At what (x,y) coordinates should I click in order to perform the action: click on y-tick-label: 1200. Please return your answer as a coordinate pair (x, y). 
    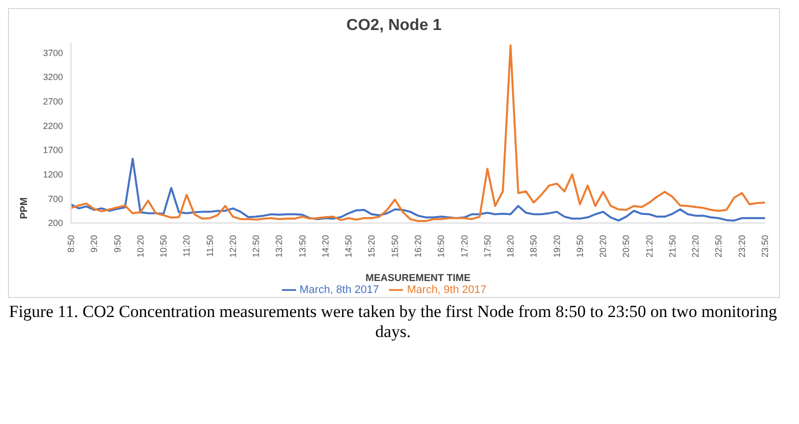
    Looking at the image, I should click on (52, 175).